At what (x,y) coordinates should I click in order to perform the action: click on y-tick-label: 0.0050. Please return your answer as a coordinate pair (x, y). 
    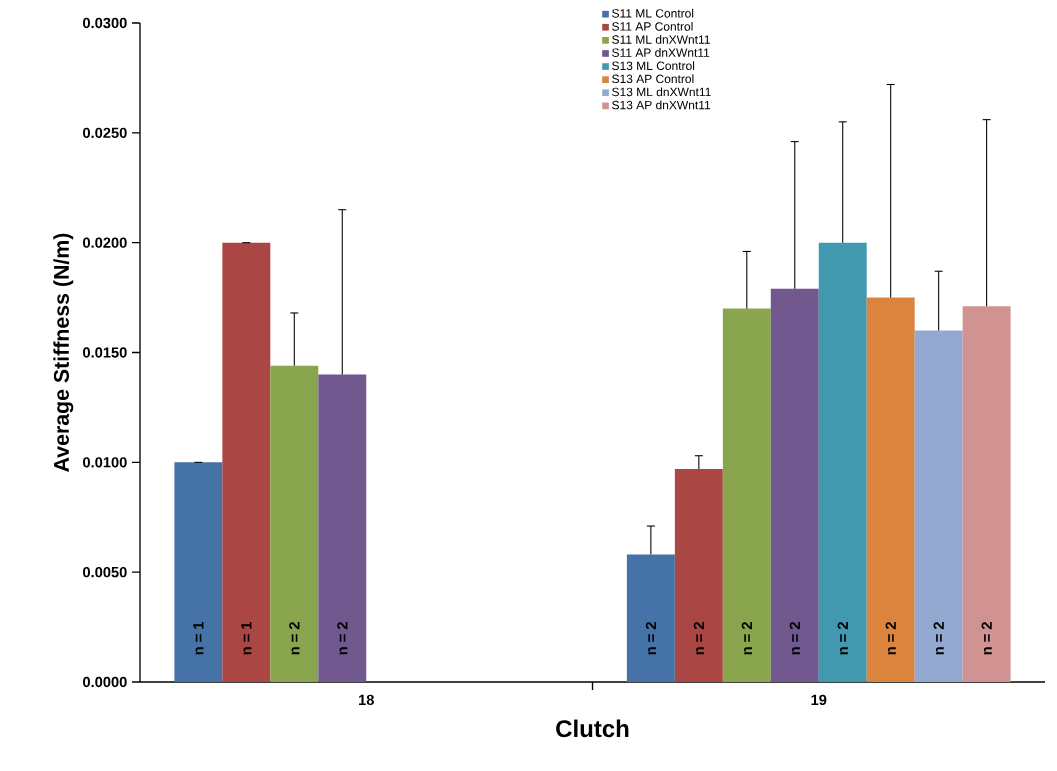
    Looking at the image, I should click on (105, 572).